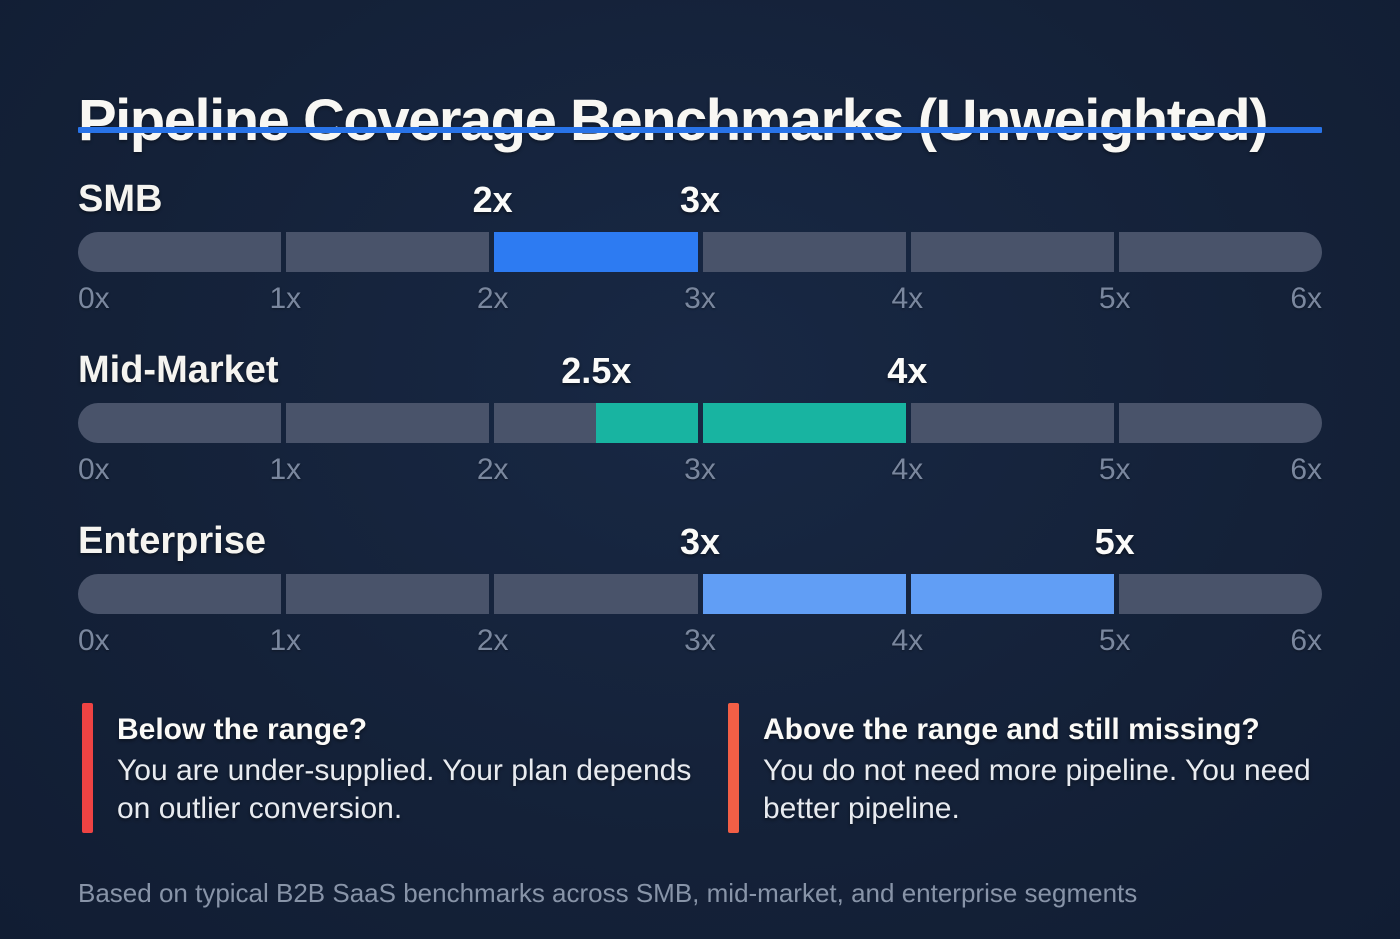 The width and height of the screenshot is (1400, 939). Describe the element at coordinates (1114, 541) in the screenshot. I see `range-end-label: 5x` at that location.